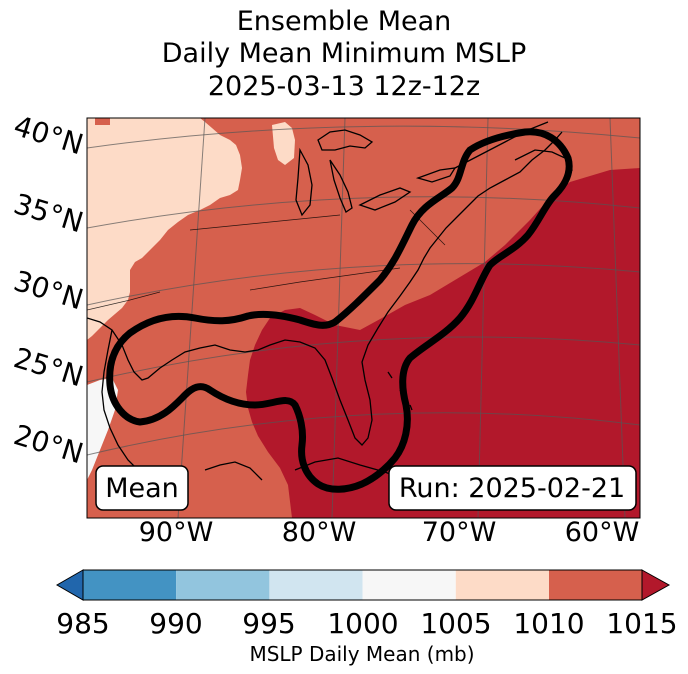  What do you see at coordinates (48, 444) in the screenshot?
I see `lat-label-20: 20°N` at bounding box center [48, 444].